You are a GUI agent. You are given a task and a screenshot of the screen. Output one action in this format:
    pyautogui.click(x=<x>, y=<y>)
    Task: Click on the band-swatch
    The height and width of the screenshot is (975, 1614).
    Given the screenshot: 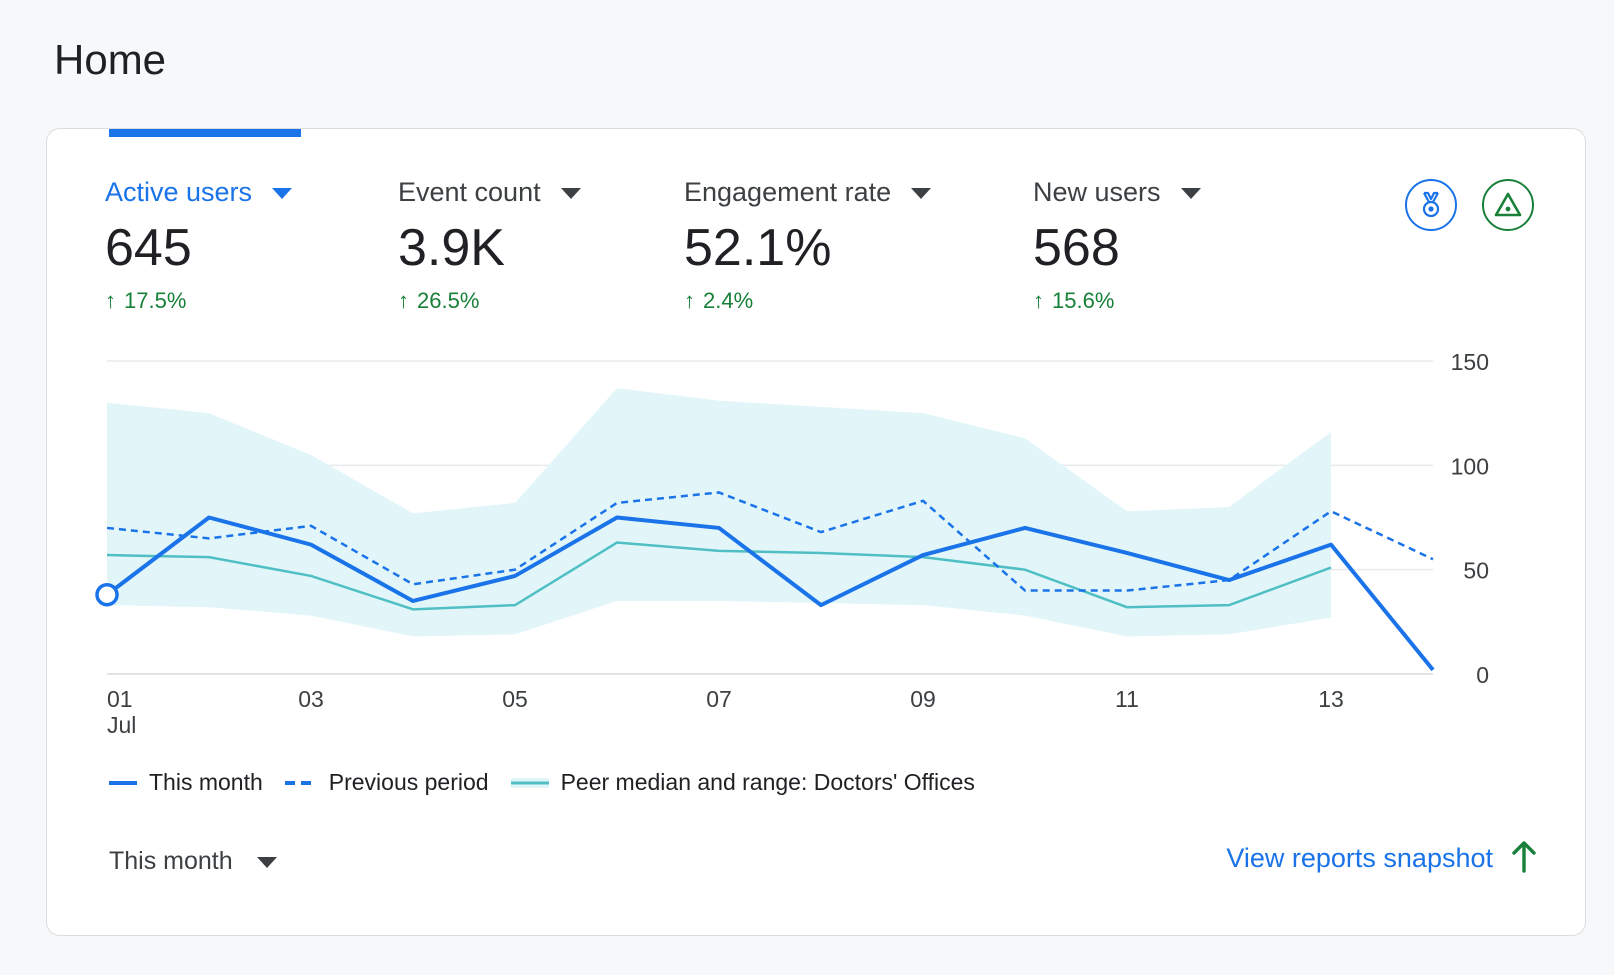 What is the action you would take?
    pyautogui.click(x=529, y=782)
    